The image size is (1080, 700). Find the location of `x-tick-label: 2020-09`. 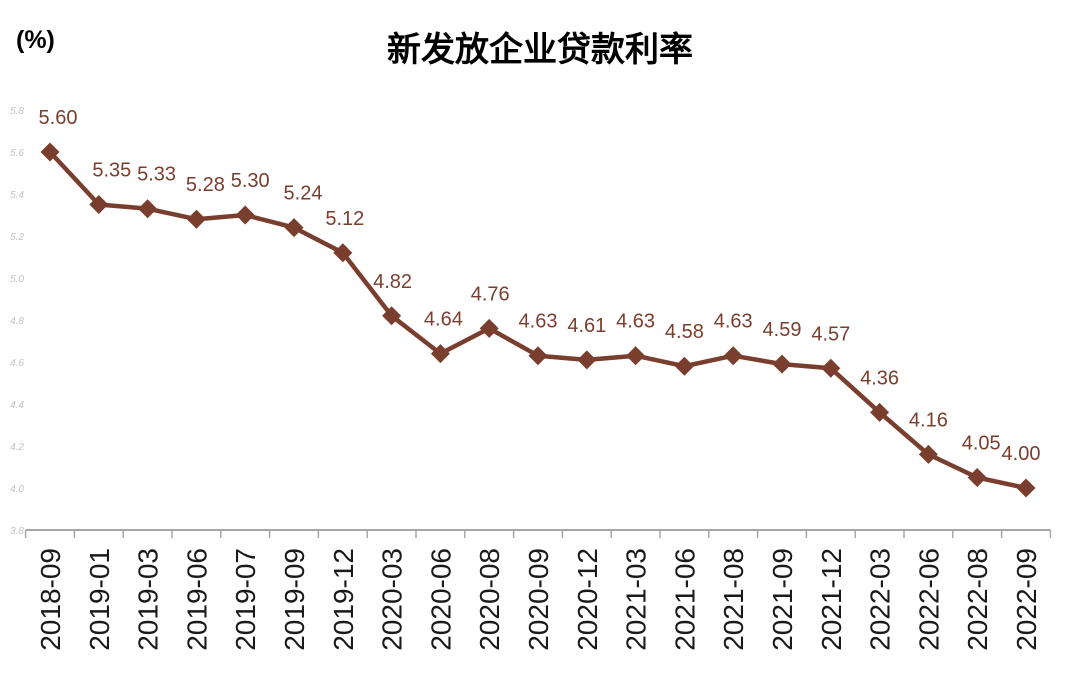

x-tick-label: 2020-09 is located at coordinates (538, 599).